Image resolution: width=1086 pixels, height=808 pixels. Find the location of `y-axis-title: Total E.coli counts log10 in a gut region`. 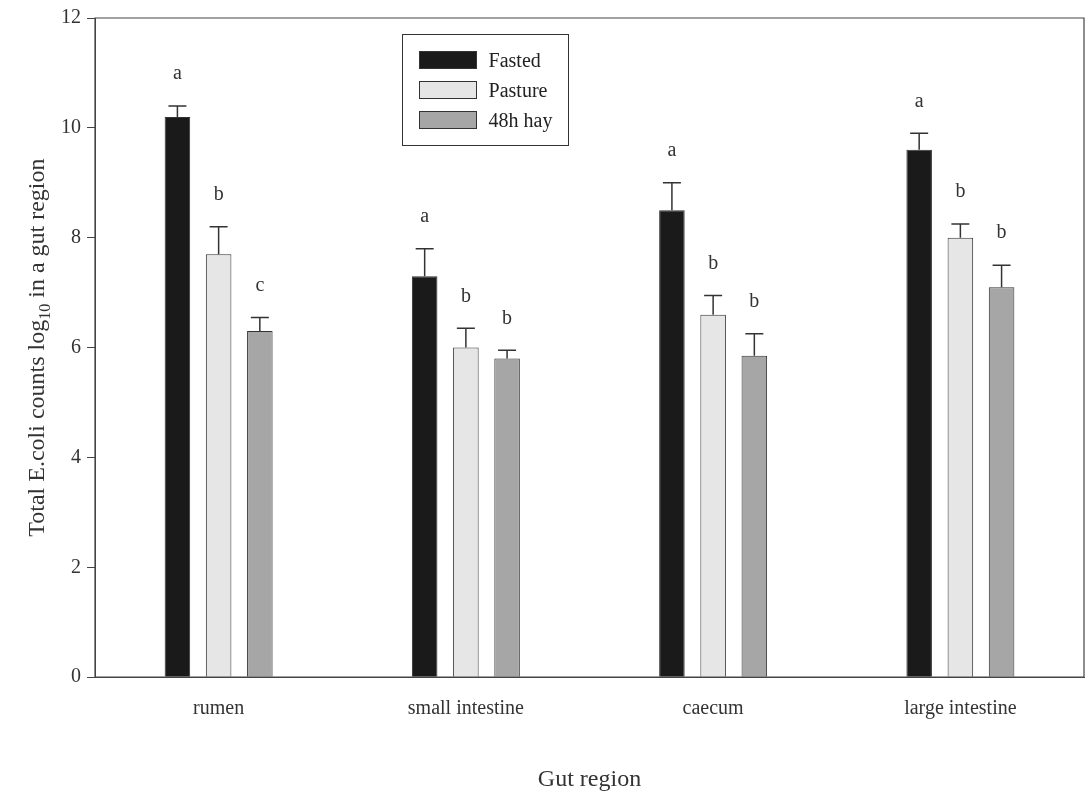

y-axis-title: Total E.coli counts log10 in a gut region is located at coordinates (38, 347).